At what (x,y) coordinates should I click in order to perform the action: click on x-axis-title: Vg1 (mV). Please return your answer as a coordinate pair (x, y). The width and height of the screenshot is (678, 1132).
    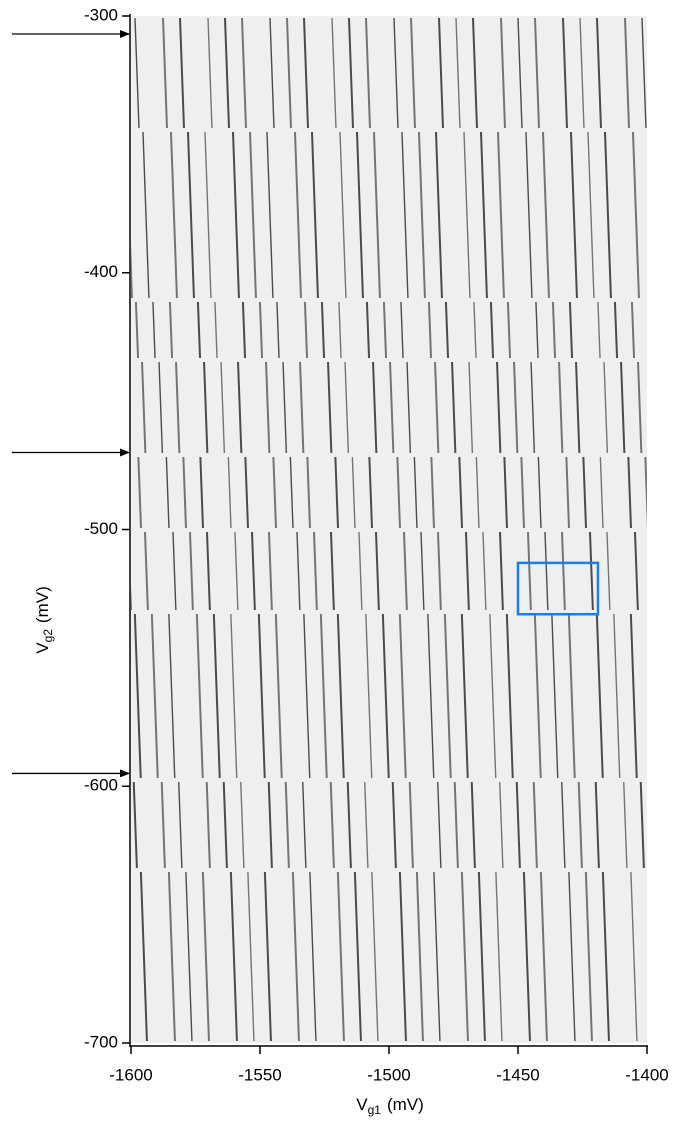
    Looking at the image, I should click on (390, 1106).